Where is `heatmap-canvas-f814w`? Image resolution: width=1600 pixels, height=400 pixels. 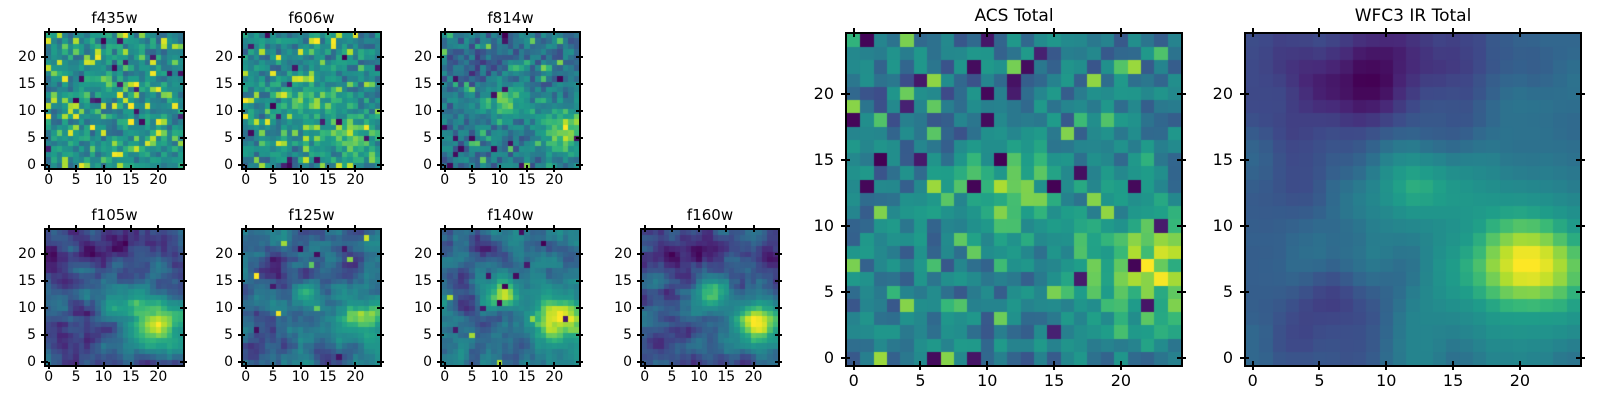 heatmap-canvas-f814w is located at coordinates (510, 100).